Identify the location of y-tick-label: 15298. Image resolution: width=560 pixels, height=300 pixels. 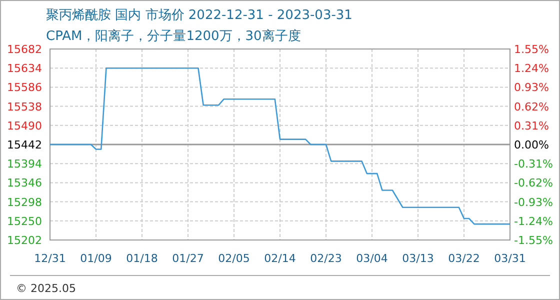
(24, 202).